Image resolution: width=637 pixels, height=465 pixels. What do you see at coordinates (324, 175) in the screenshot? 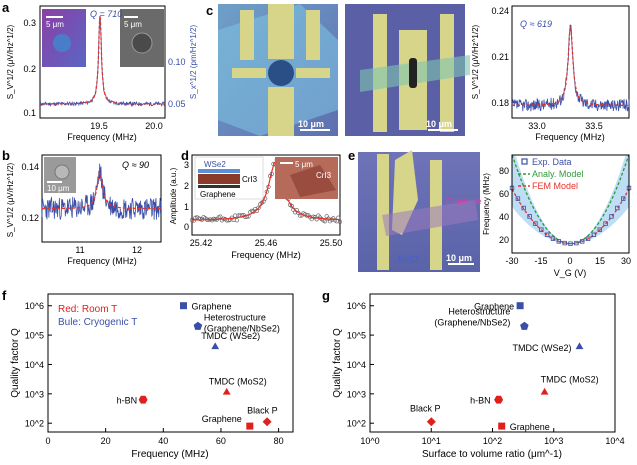
I see `inset-optical-d-label: CrI3` at bounding box center [324, 175].